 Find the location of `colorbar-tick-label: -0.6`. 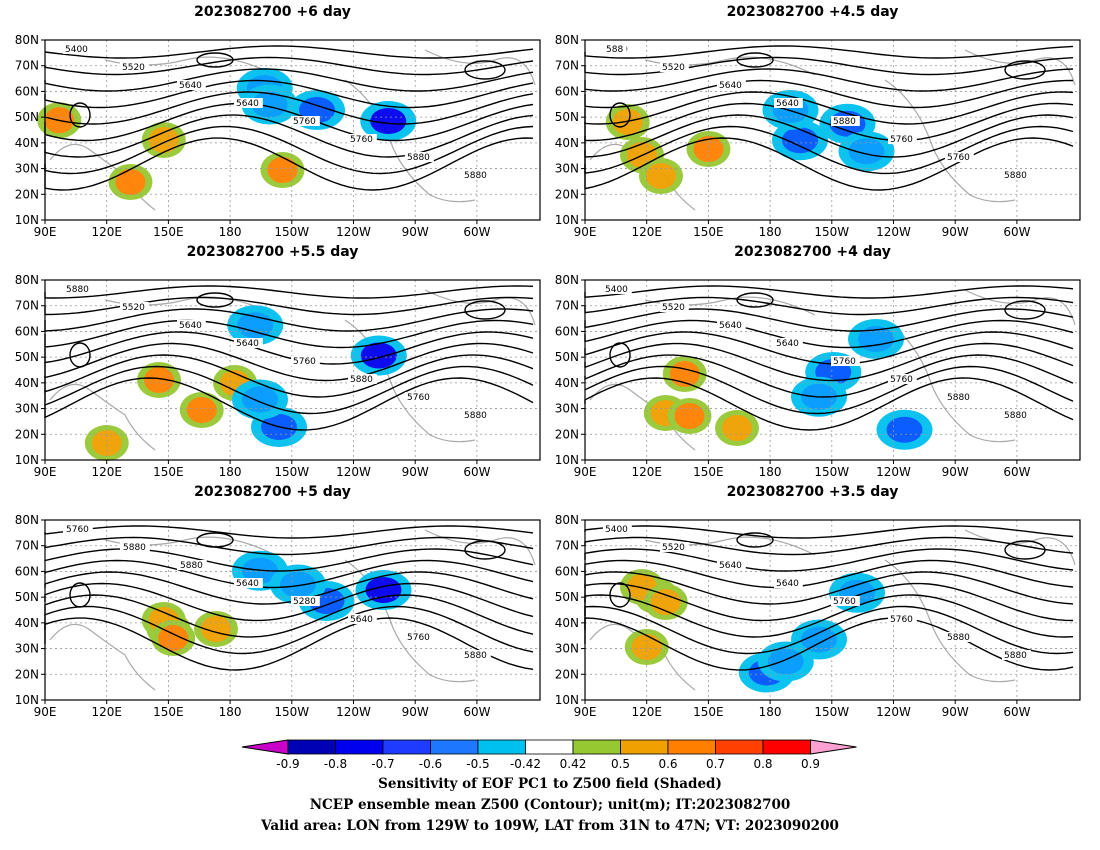

colorbar-tick-label: -0.6 is located at coordinates (430, 764).